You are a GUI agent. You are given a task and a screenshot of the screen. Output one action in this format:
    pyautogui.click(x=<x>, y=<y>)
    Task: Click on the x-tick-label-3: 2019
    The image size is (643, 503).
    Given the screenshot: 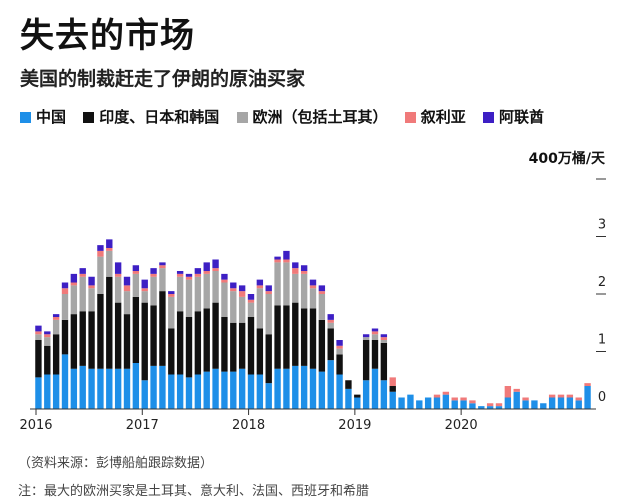 What is the action you would take?
    pyautogui.click(x=354, y=425)
    